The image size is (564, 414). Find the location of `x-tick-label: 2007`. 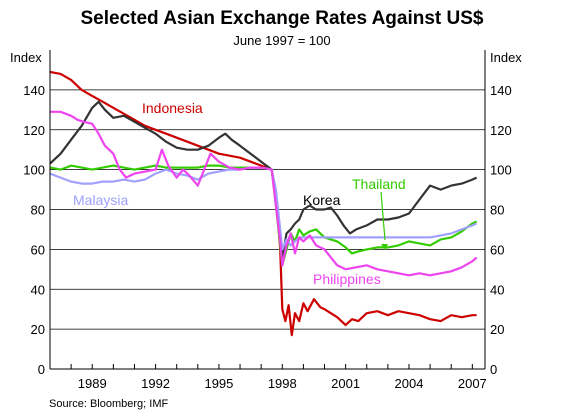

x-tick-label: 2007 is located at coordinates (472, 383).